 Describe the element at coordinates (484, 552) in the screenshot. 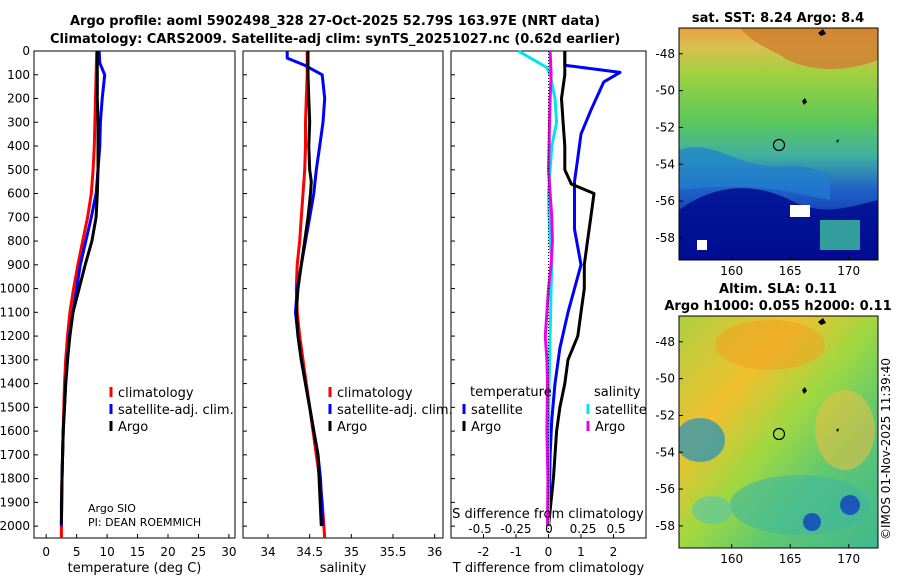

I see `x-tick-label: -2` at that location.